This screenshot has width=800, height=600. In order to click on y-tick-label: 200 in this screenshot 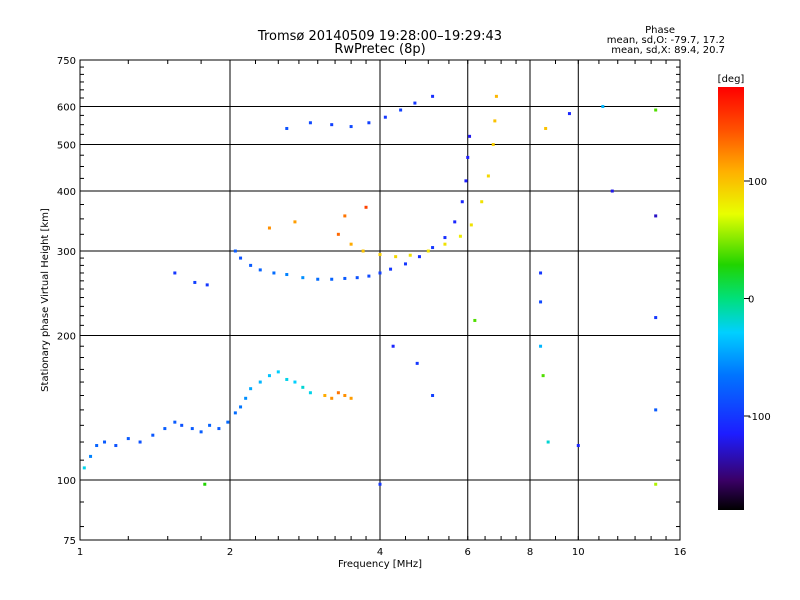, I will do `click(66, 337)`.